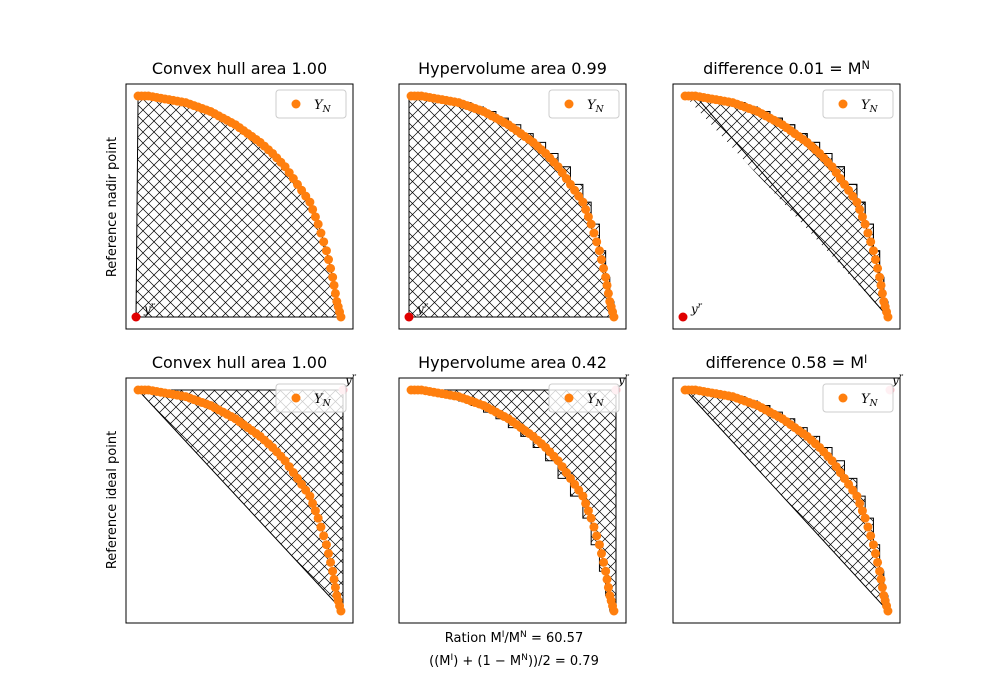 The width and height of the screenshot is (1000, 700). Describe the element at coordinates (514, 488) in the screenshot. I see `panel-5: Hypervolume area 0.42 yr YN` at that location.